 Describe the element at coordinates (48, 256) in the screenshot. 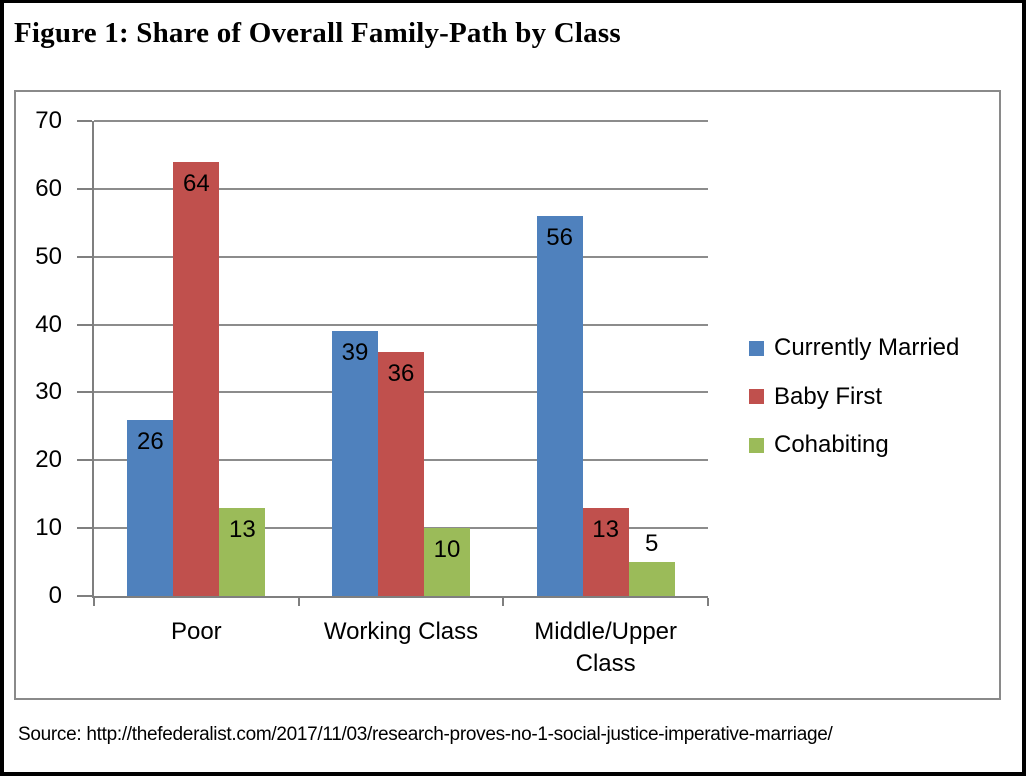

I see `y-tick-label: 50` at that location.